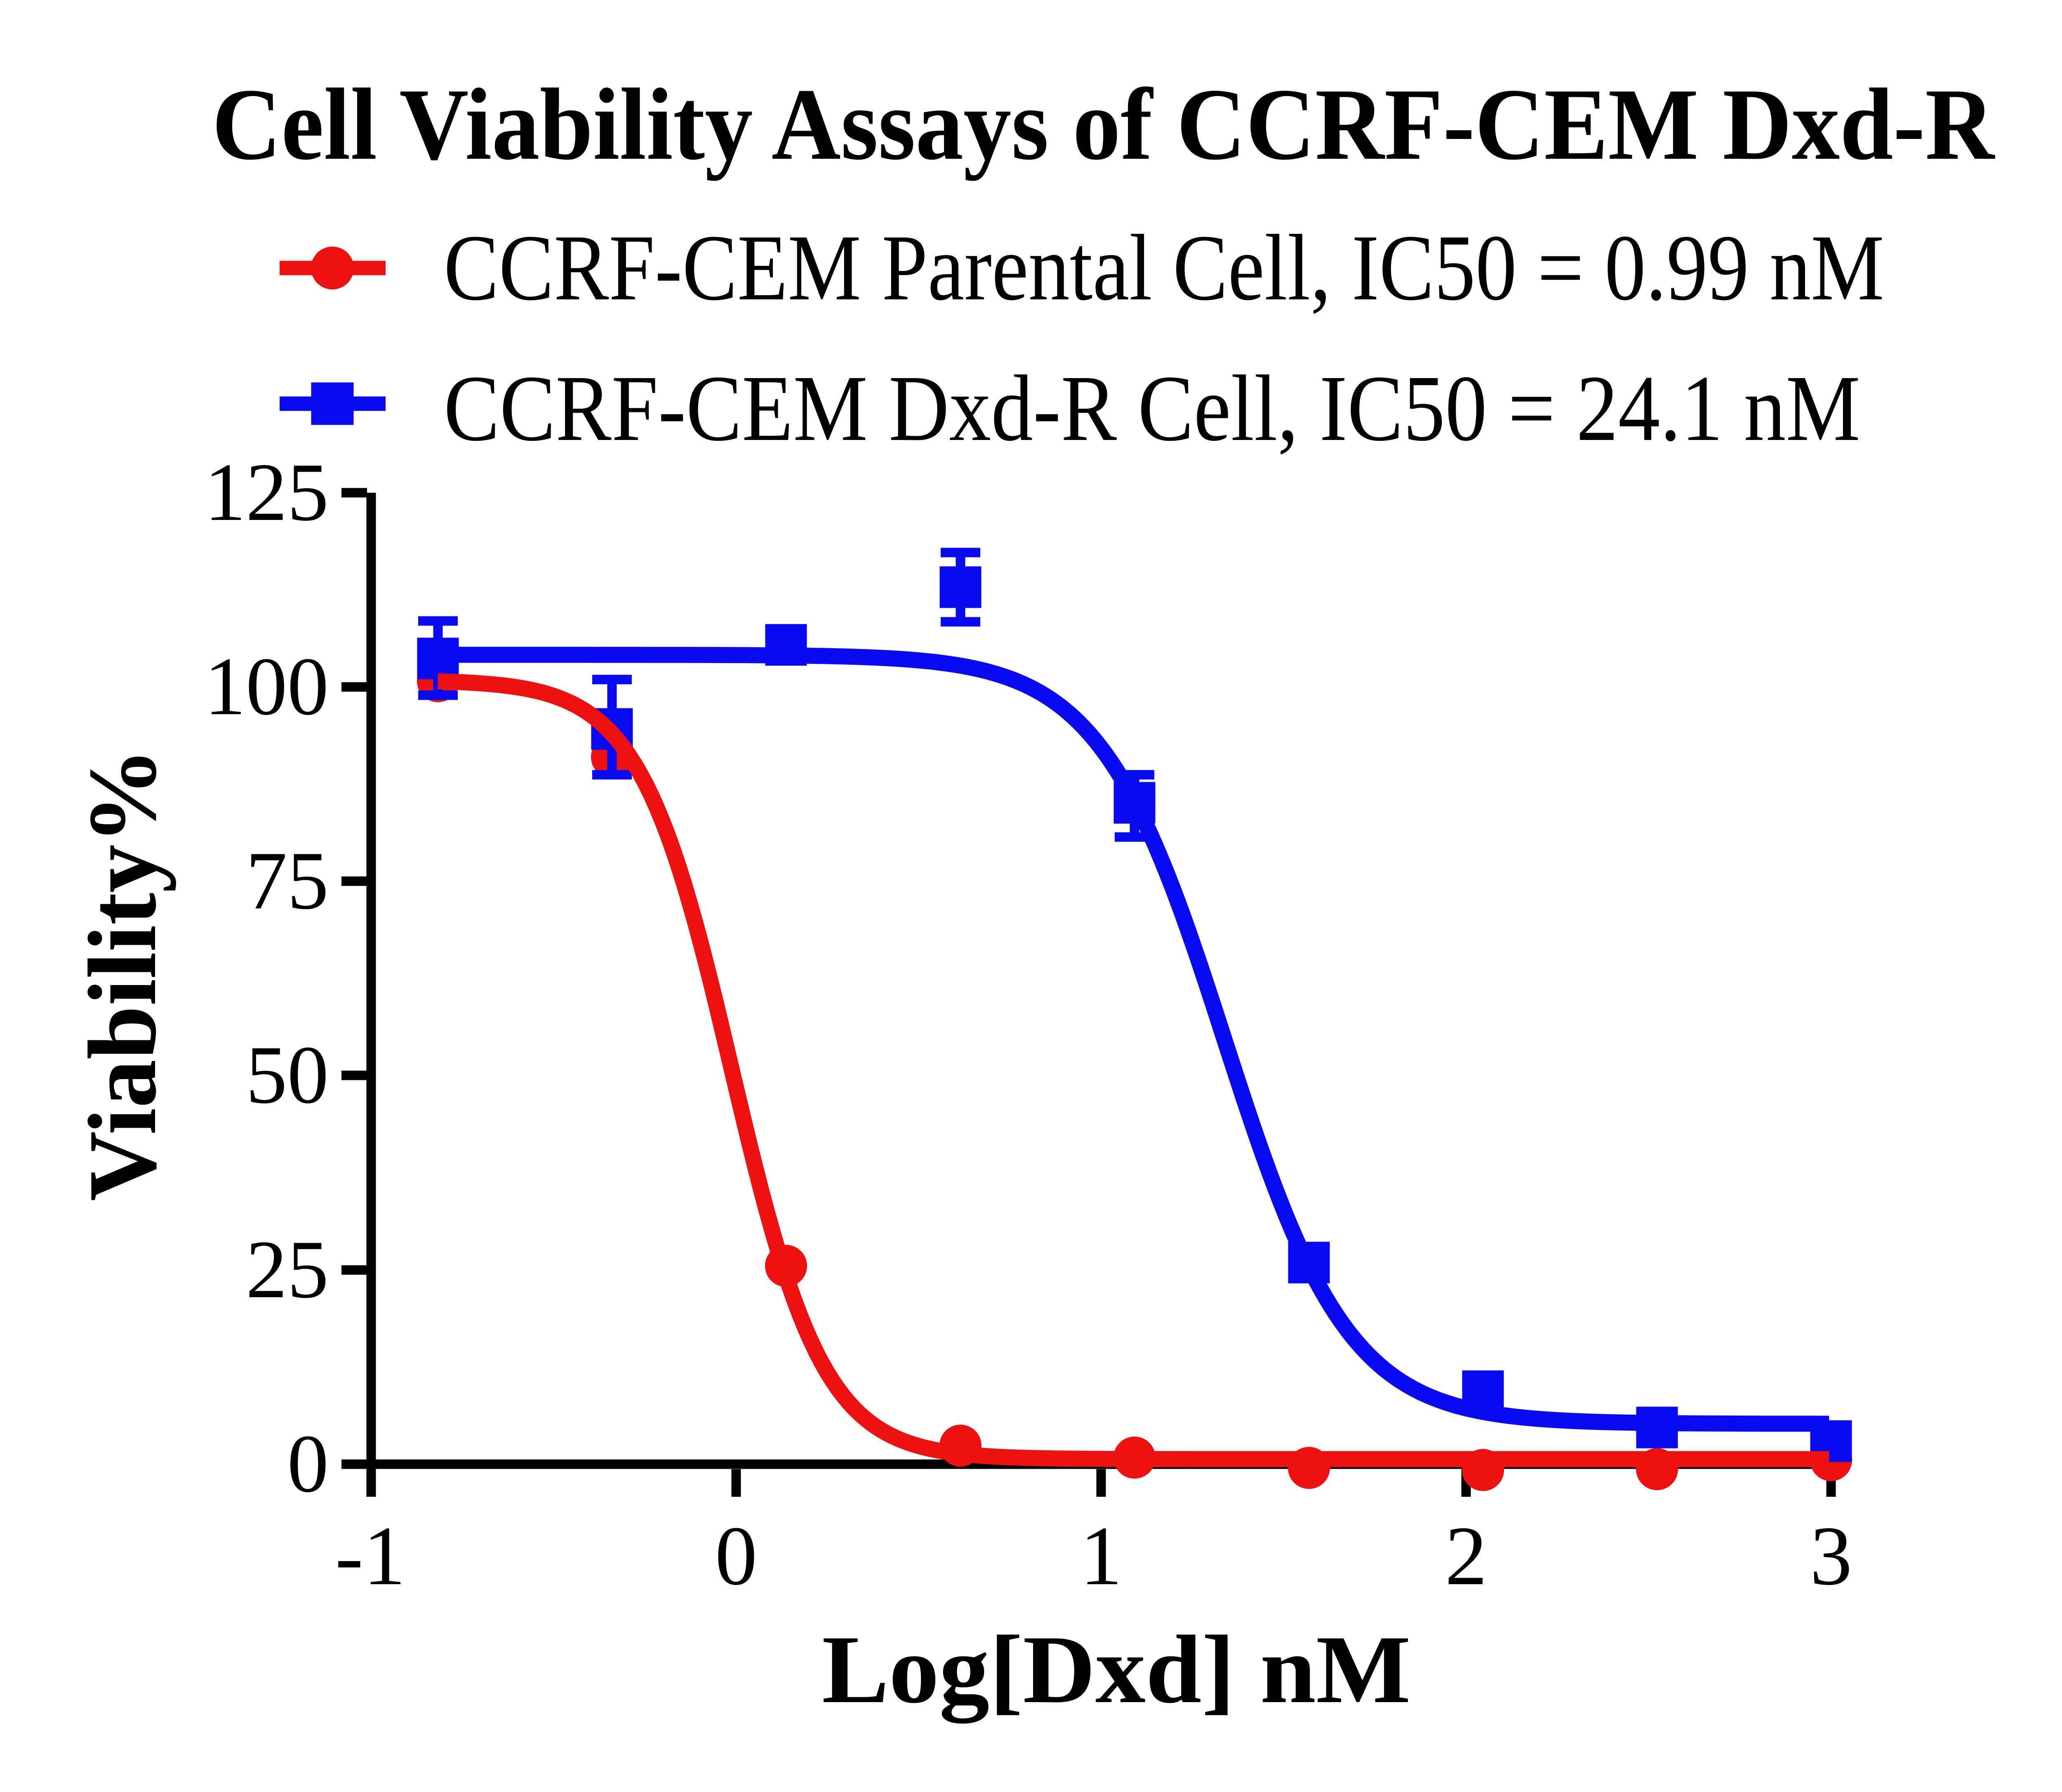  What do you see at coordinates (1101, 1556) in the screenshot?
I see `svg-text: 1` at bounding box center [1101, 1556].